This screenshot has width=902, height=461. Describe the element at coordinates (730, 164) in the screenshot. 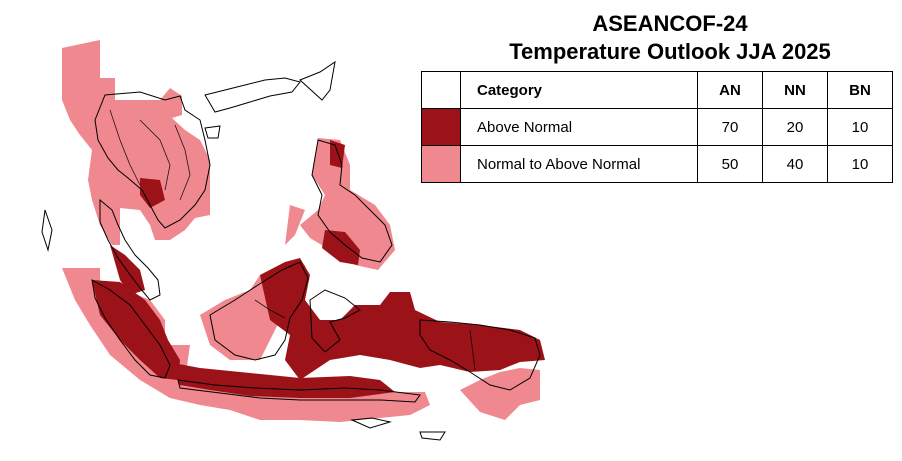

I see `normal-to-above-normal-an: 50` at that location.